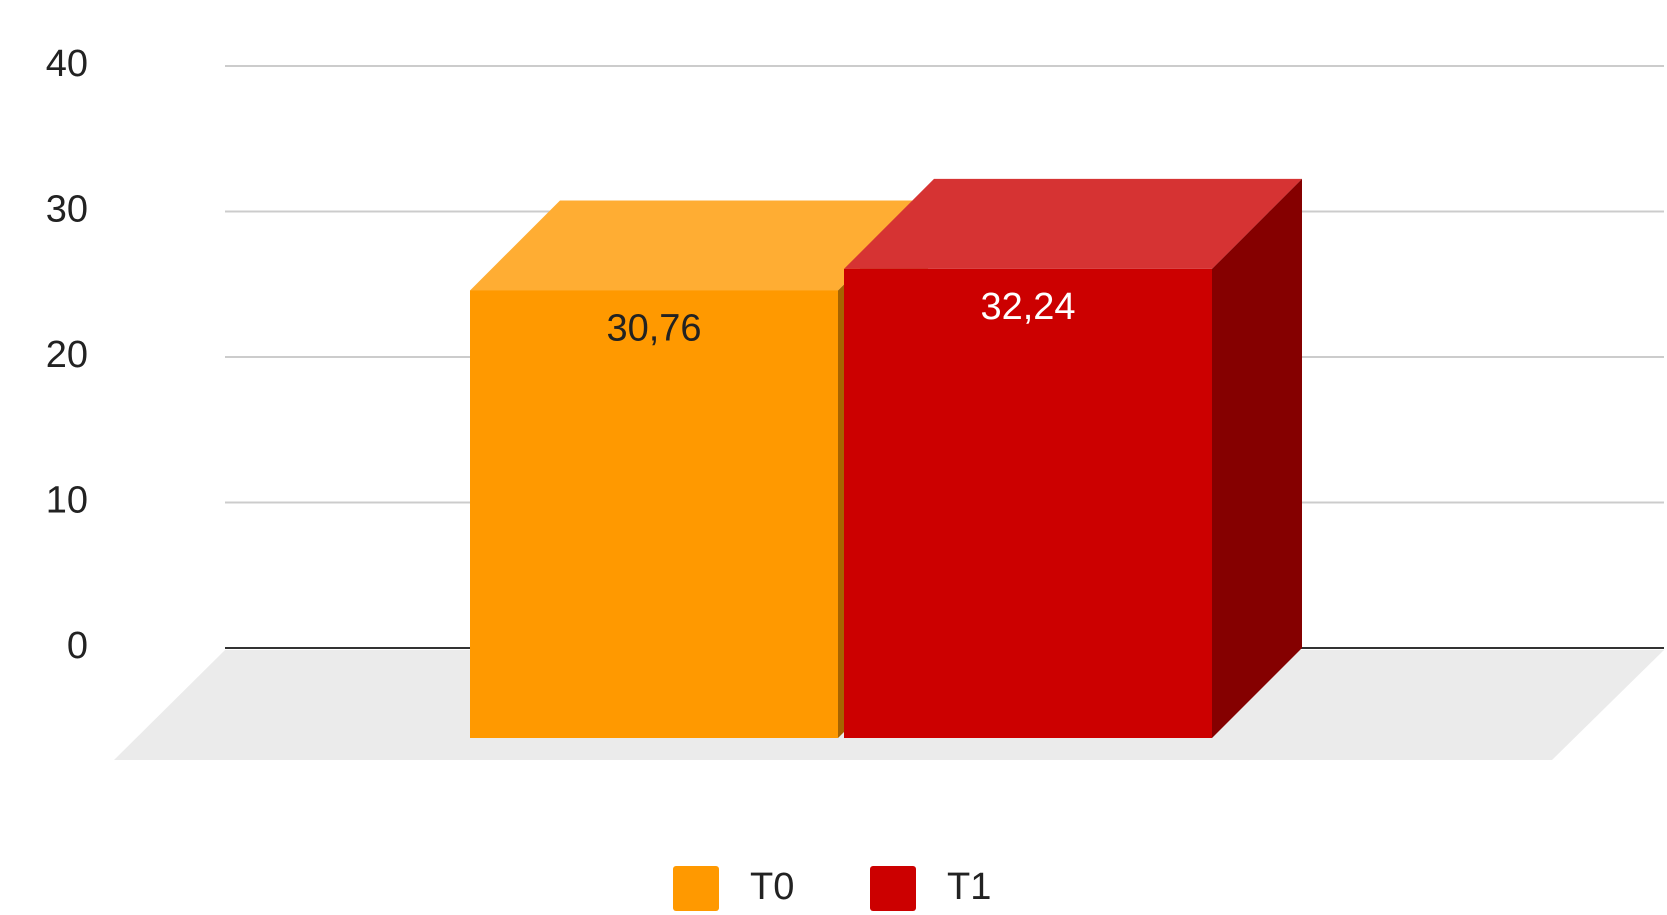 This screenshot has width=1667, height=915. What do you see at coordinates (67, 355) in the screenshot?
I see `y-tick-label: 20` at bounding box center [67, 355].